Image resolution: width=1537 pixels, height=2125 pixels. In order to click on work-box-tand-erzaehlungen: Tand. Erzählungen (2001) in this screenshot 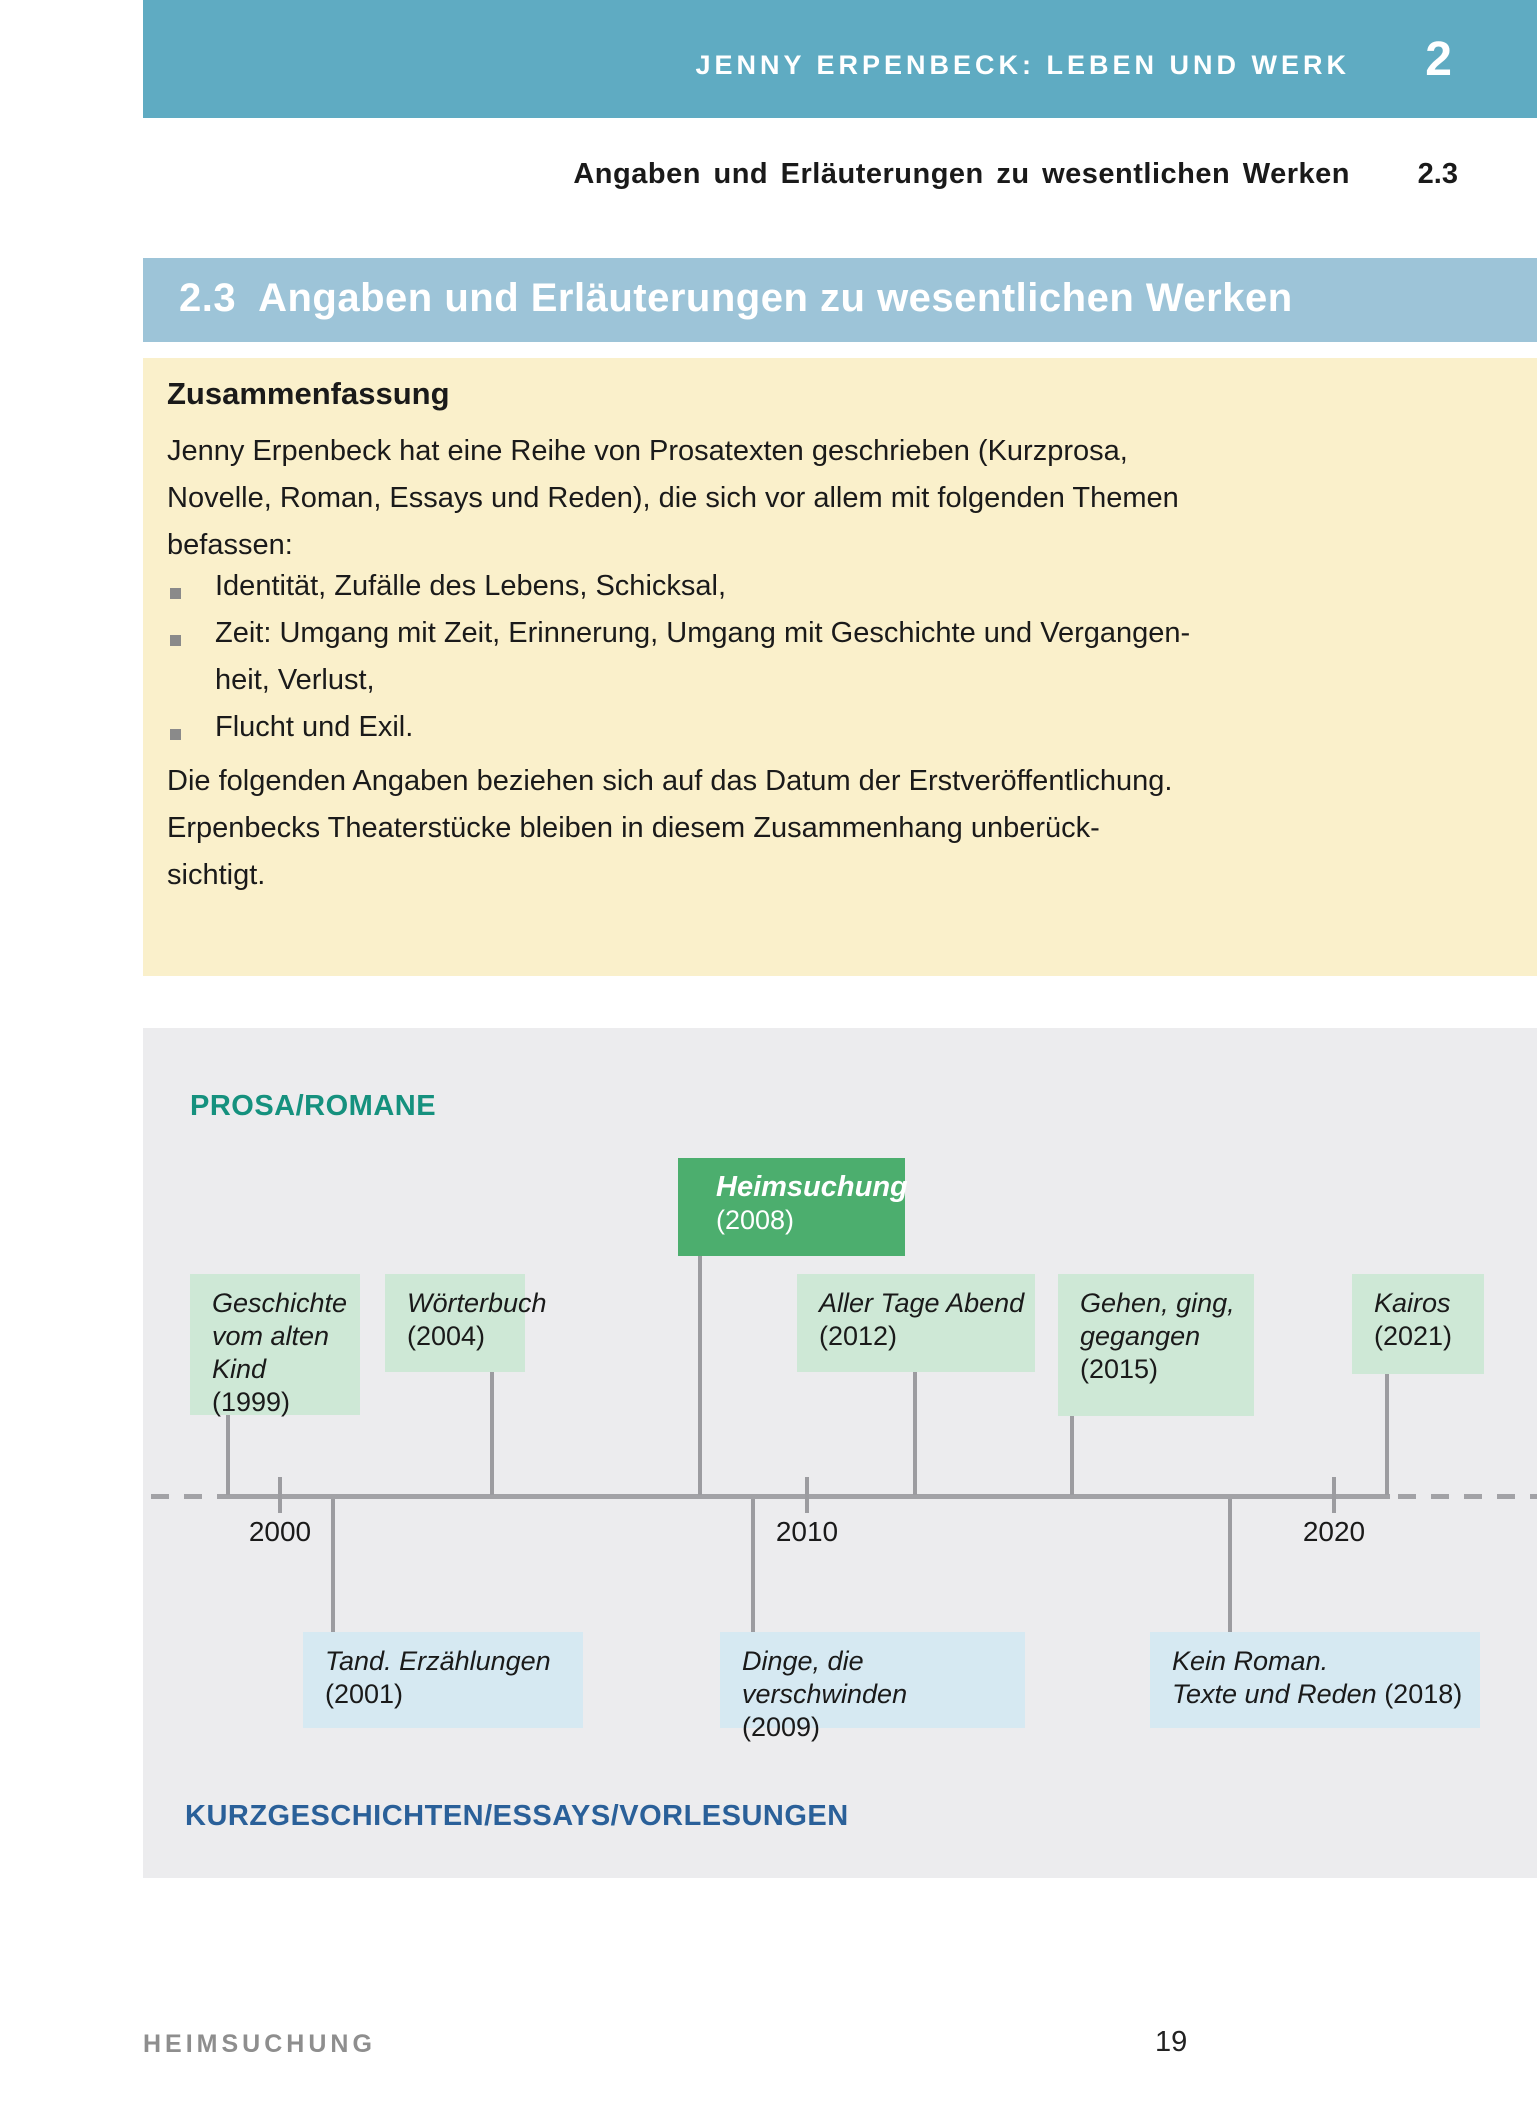, I will do `click(443, 1680)`.